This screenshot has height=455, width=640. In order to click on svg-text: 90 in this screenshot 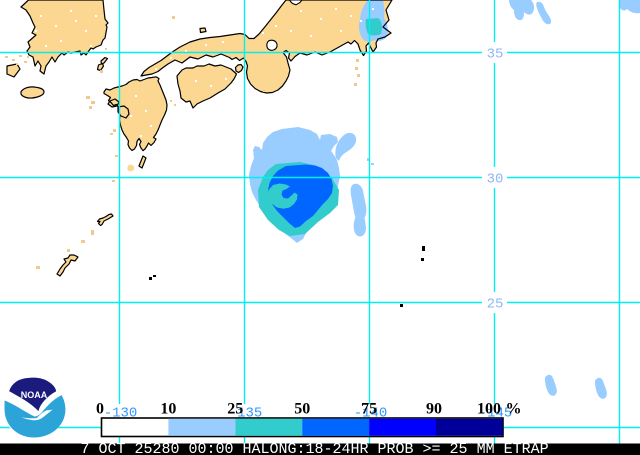, I will do `click(434, 409)`.